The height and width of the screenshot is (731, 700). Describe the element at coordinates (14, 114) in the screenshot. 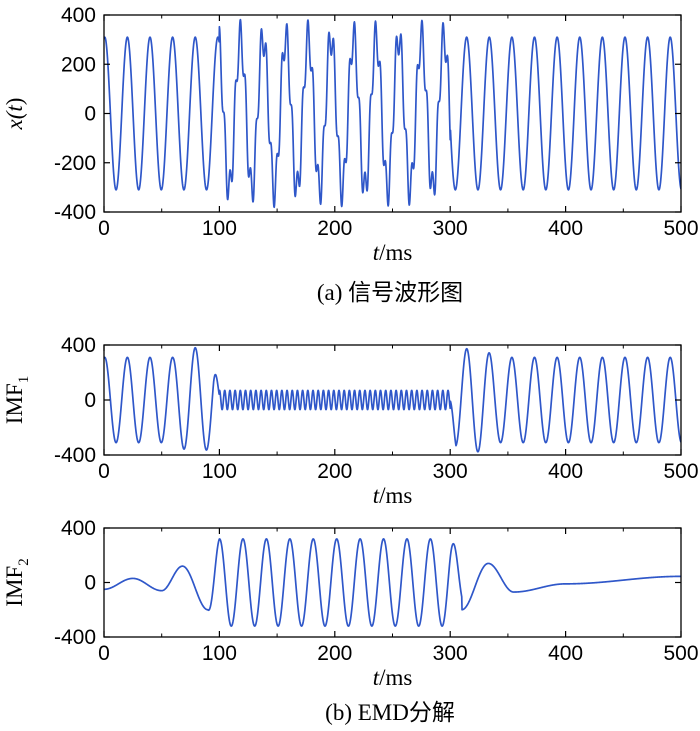

I see `y-axis-label: x(t)` at that location.